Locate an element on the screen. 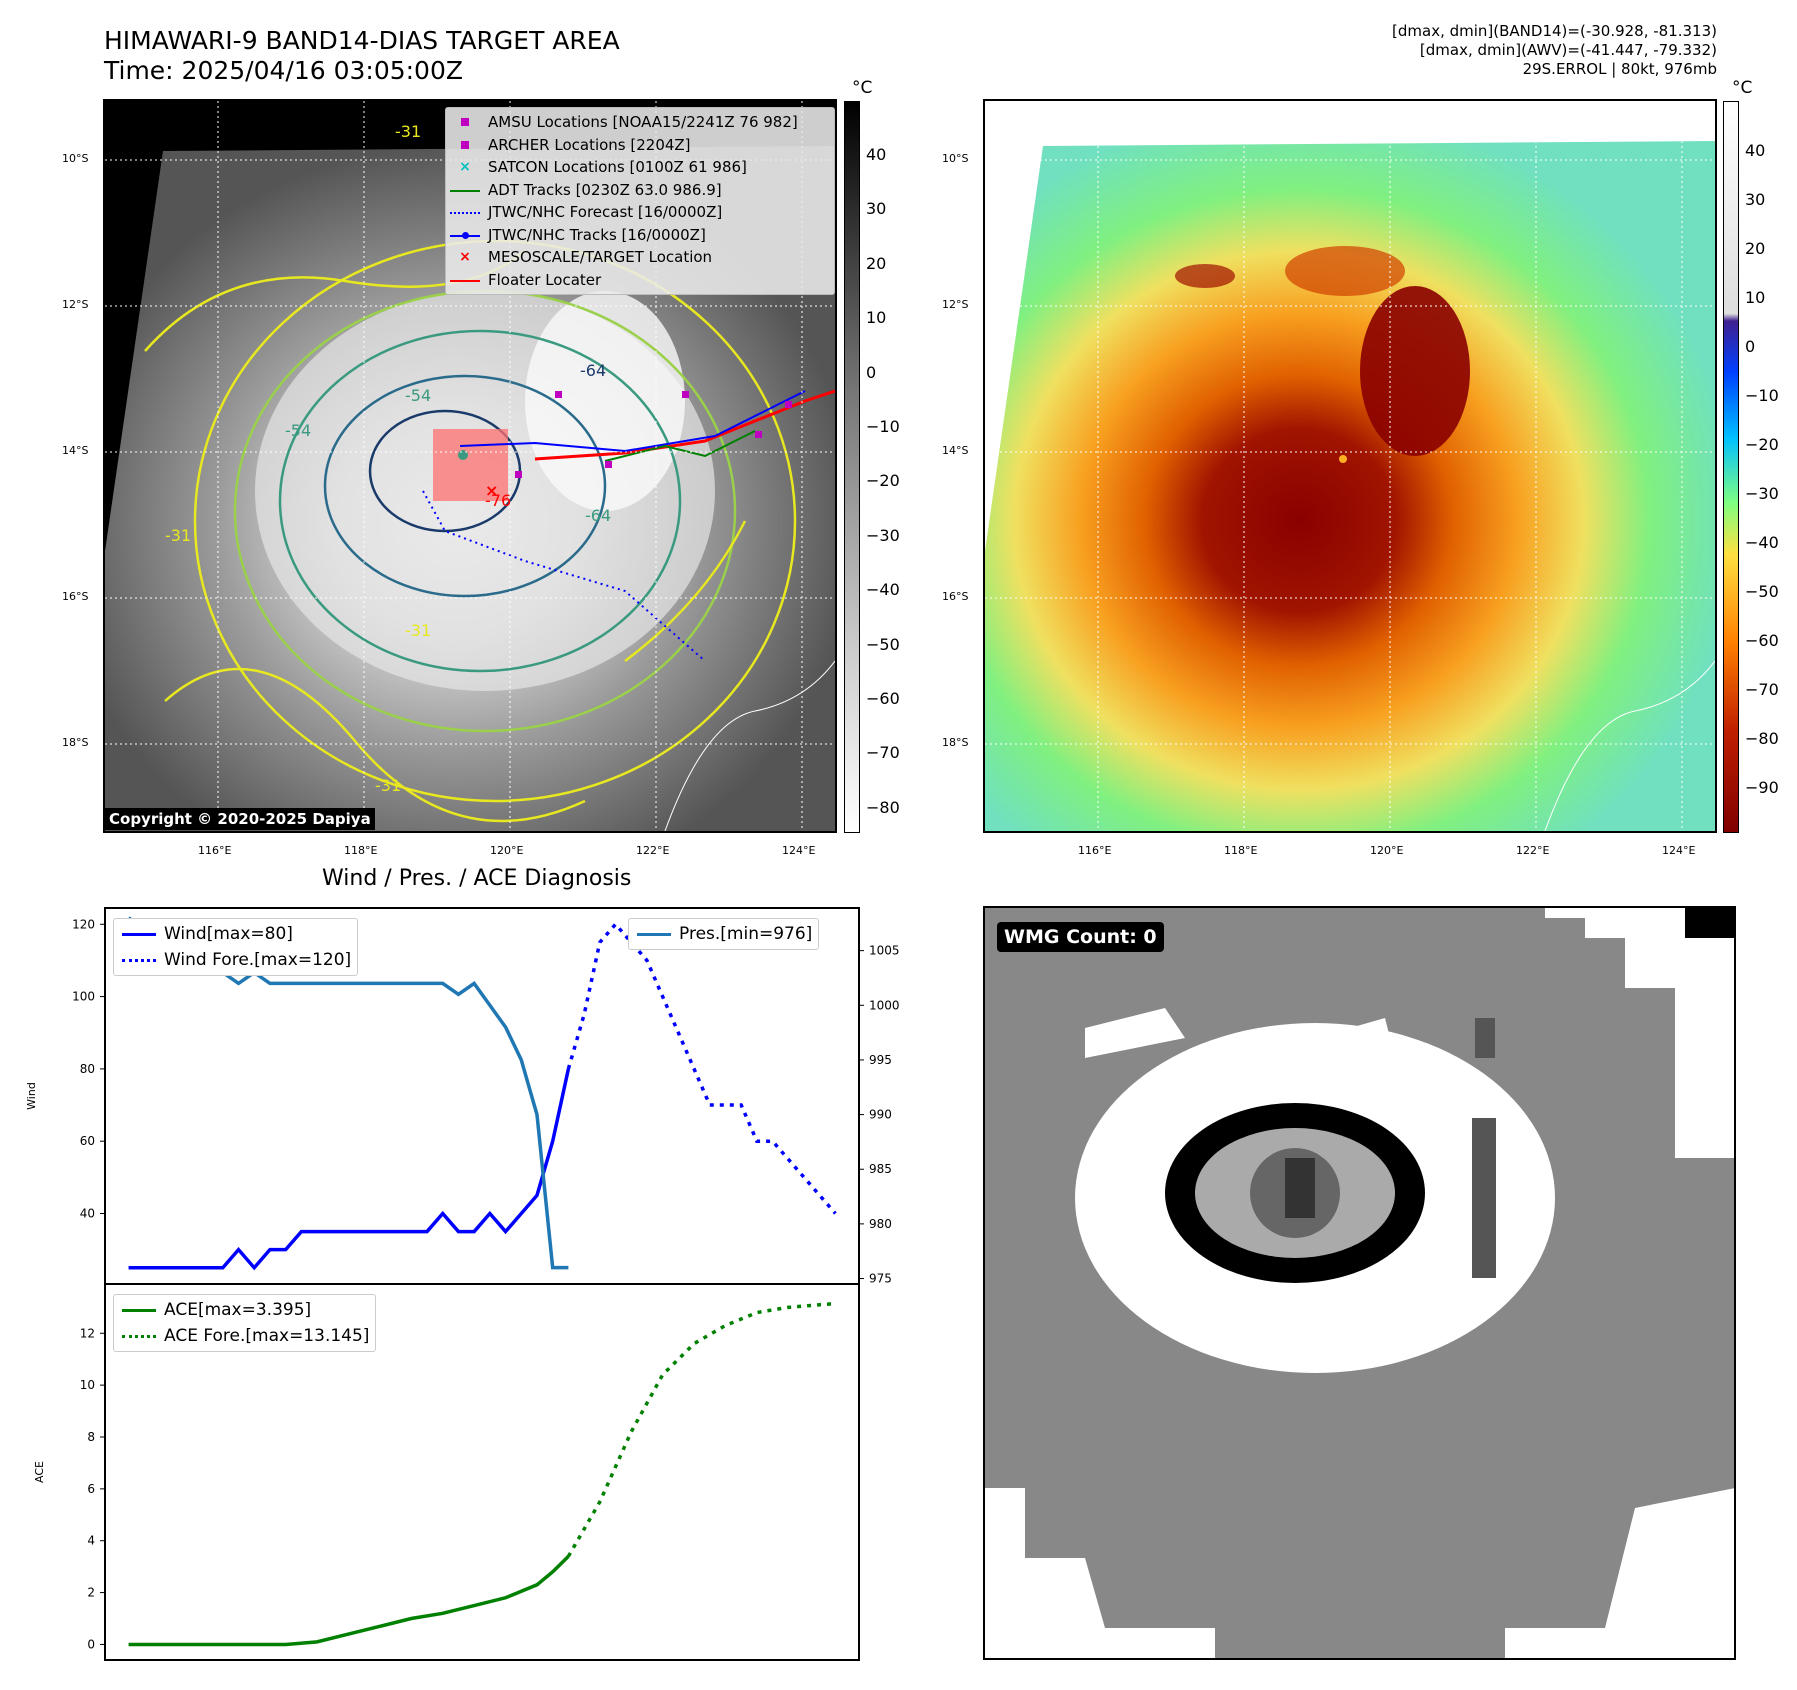 This screenshot has width=1797, height=1690. contour-labels: -31 -31 -31 -54 -54 -64 -64 -76 -31 is located at coordinates (388, 458).